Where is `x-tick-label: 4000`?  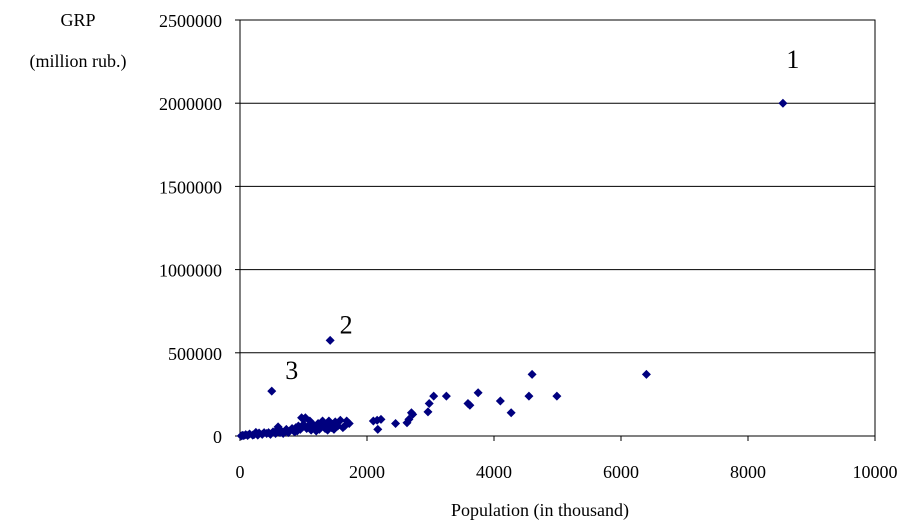
x-tick-label: 4000 is located at coordinates (494, 472).